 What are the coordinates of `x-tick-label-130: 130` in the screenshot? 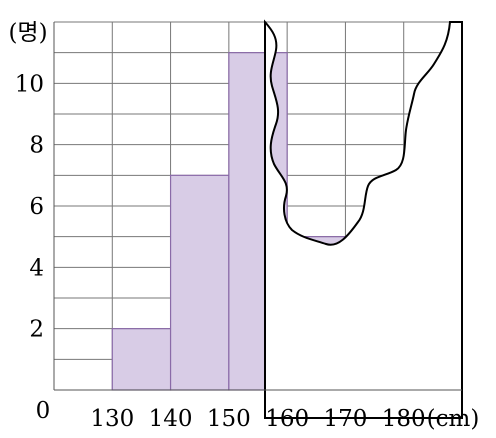 It's located at (112, 419).